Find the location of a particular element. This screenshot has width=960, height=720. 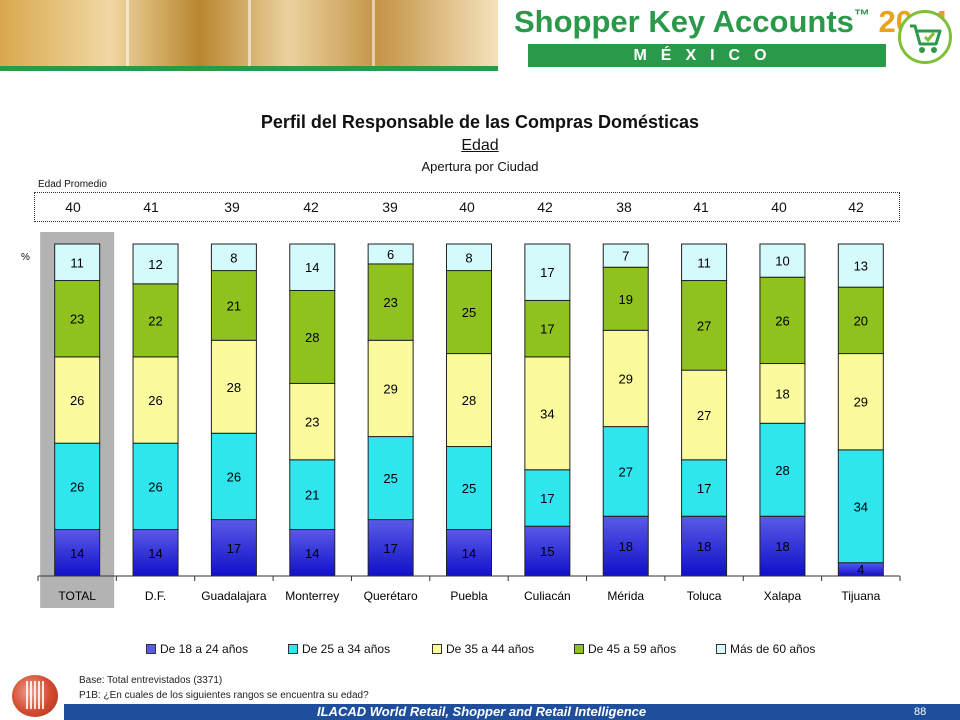

legend-item: De 35 a 44 años is located at coordinates (483, 649).